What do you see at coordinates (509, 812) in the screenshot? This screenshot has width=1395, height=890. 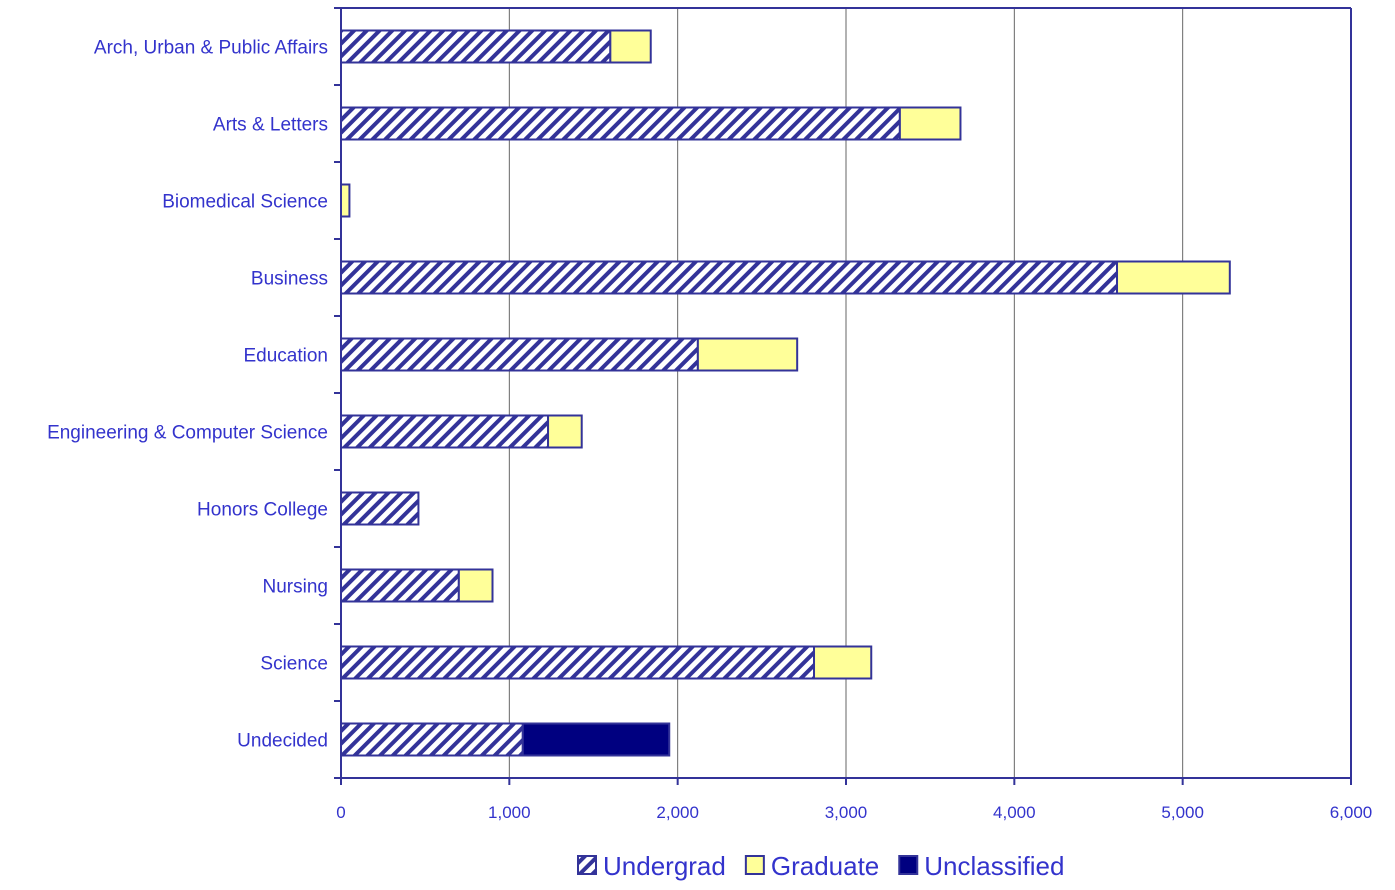 I see `x-tick-label-1000: 1,000` at bounding box center [509, 812].